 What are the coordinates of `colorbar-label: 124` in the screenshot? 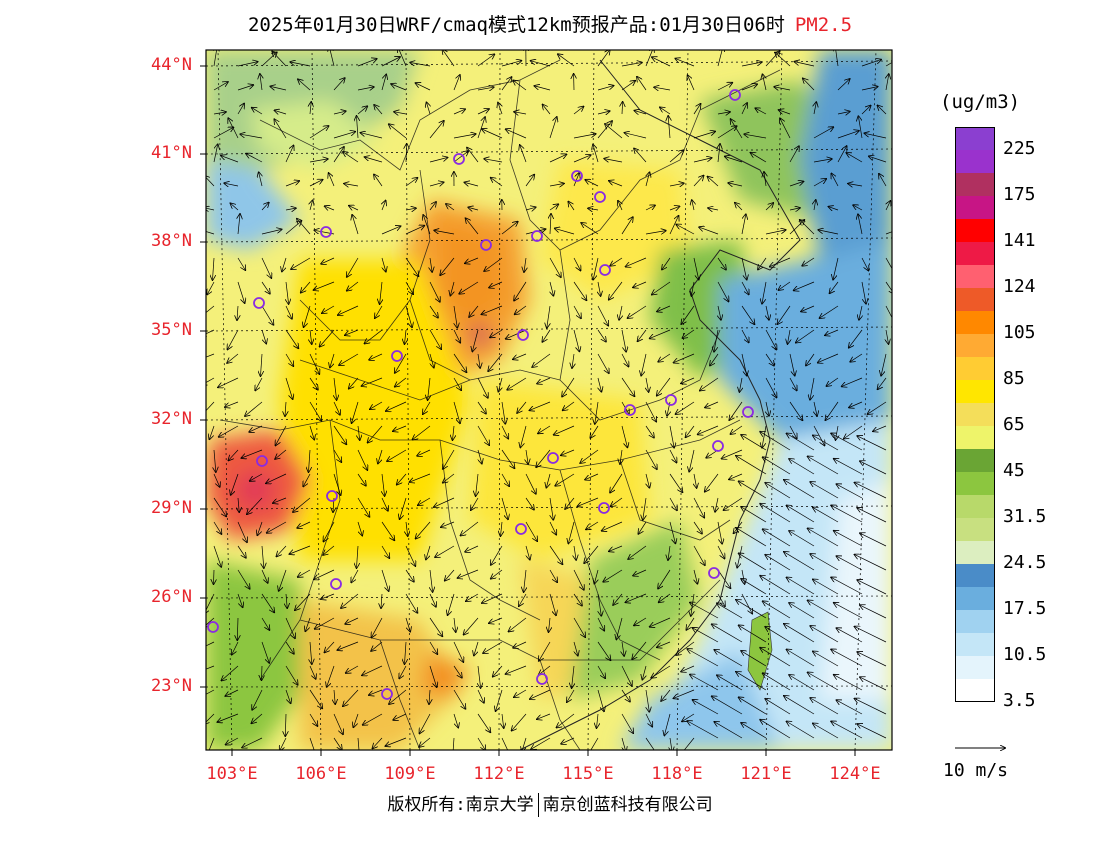 It's located at (1019, 286).